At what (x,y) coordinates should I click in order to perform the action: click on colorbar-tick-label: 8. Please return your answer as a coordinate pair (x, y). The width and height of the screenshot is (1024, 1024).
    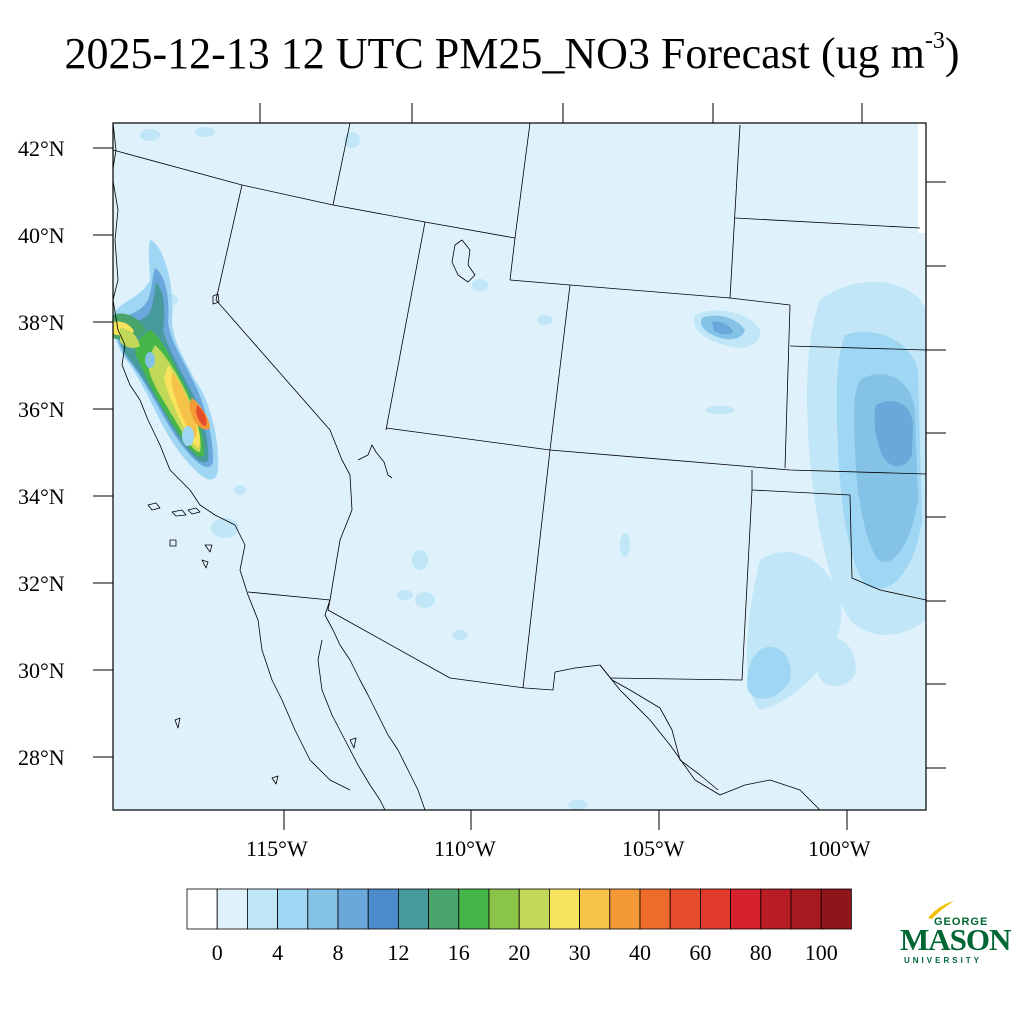
    Looking at the image, I should click on (338, 952).